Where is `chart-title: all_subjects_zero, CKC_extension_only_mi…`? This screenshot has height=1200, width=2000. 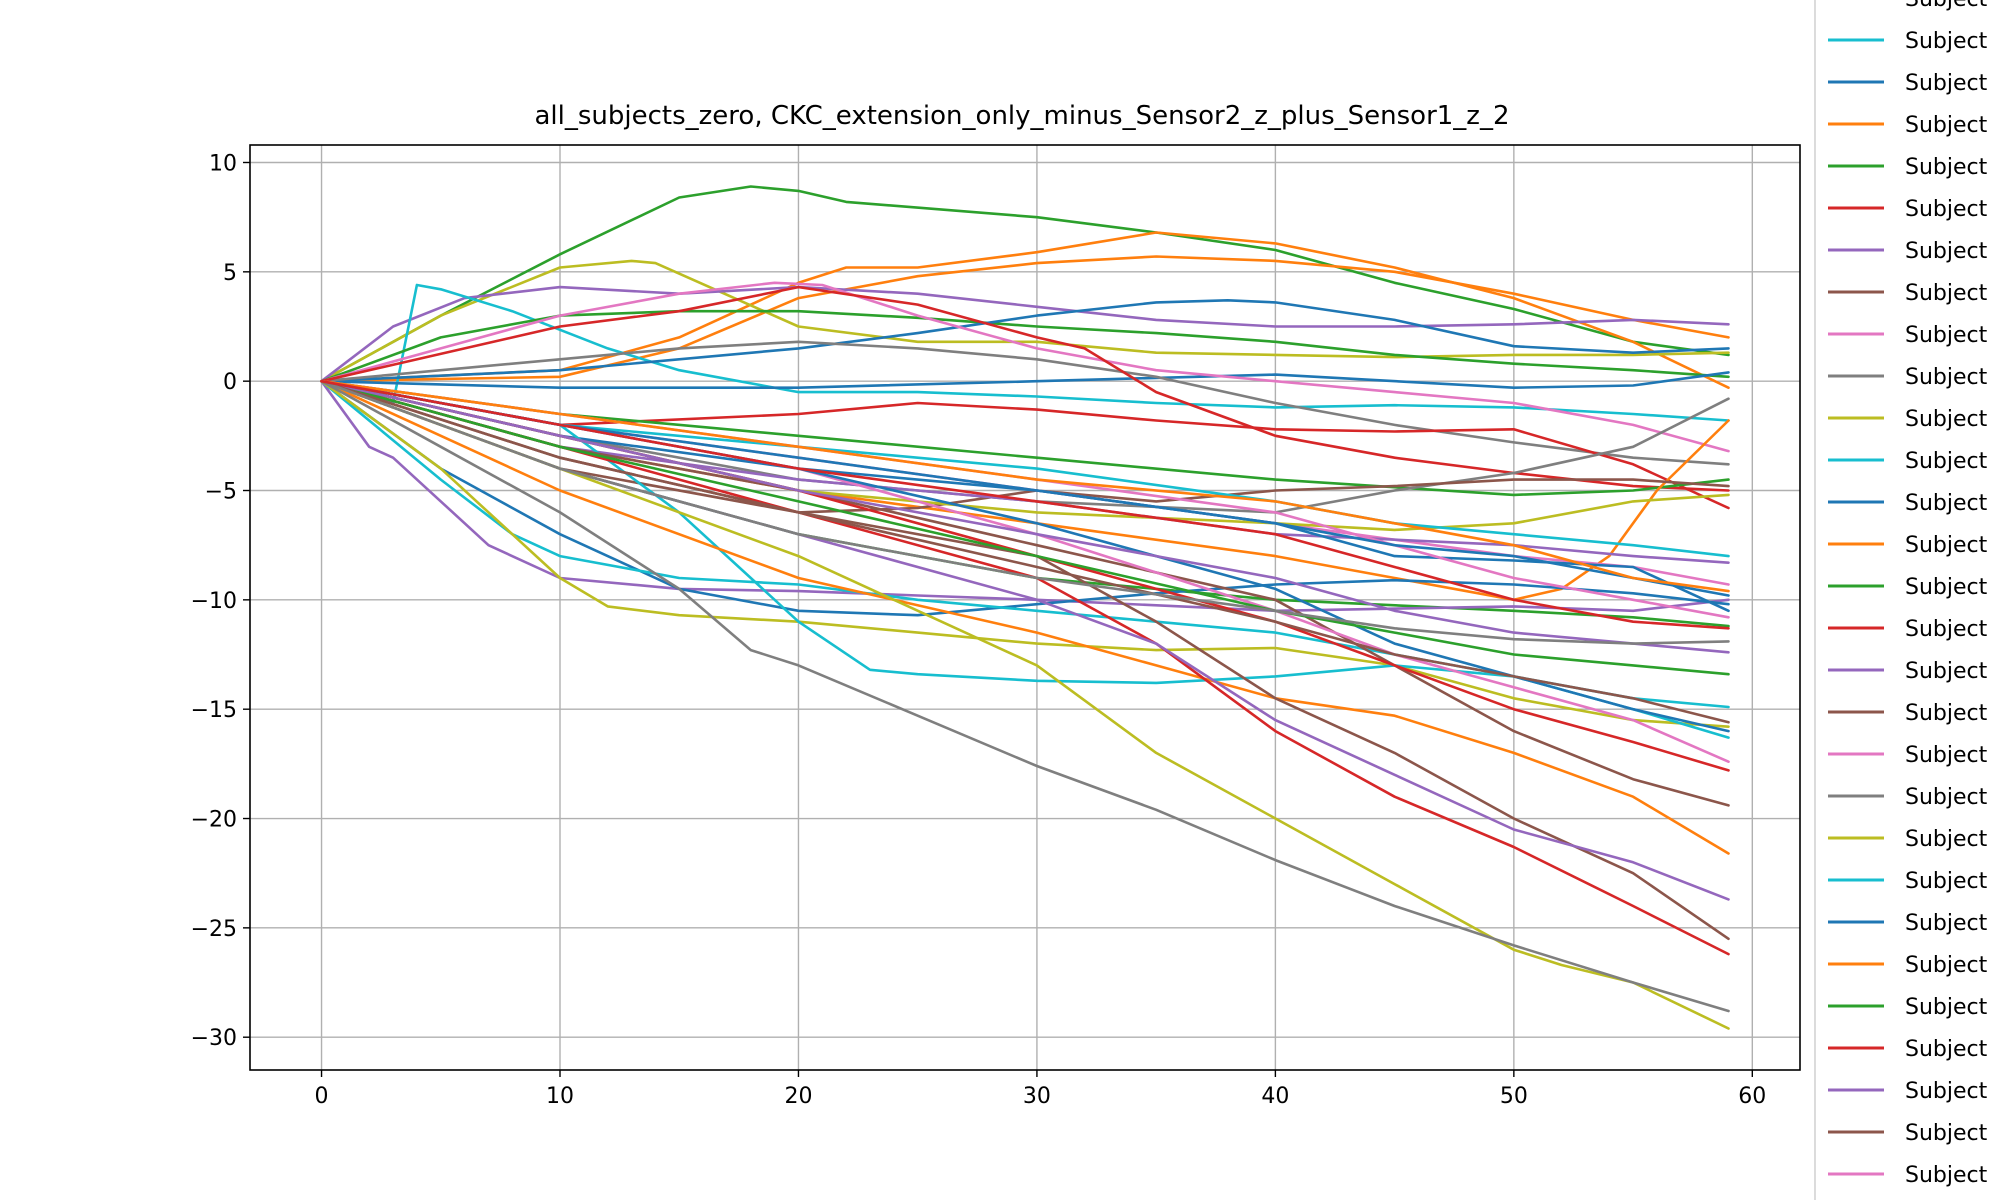 chart-title: all_subjects_zero, CKC_extension_only_mi… is located at coordinates (1021, 116).